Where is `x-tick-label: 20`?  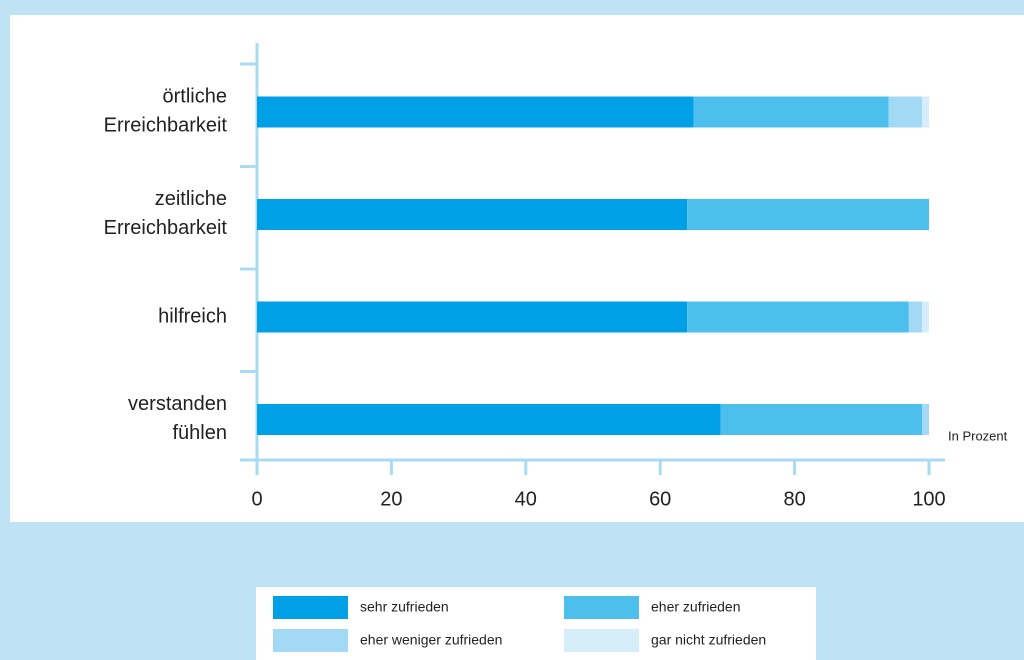
x-tick-label: 20 is located at coordinates (391, 499).